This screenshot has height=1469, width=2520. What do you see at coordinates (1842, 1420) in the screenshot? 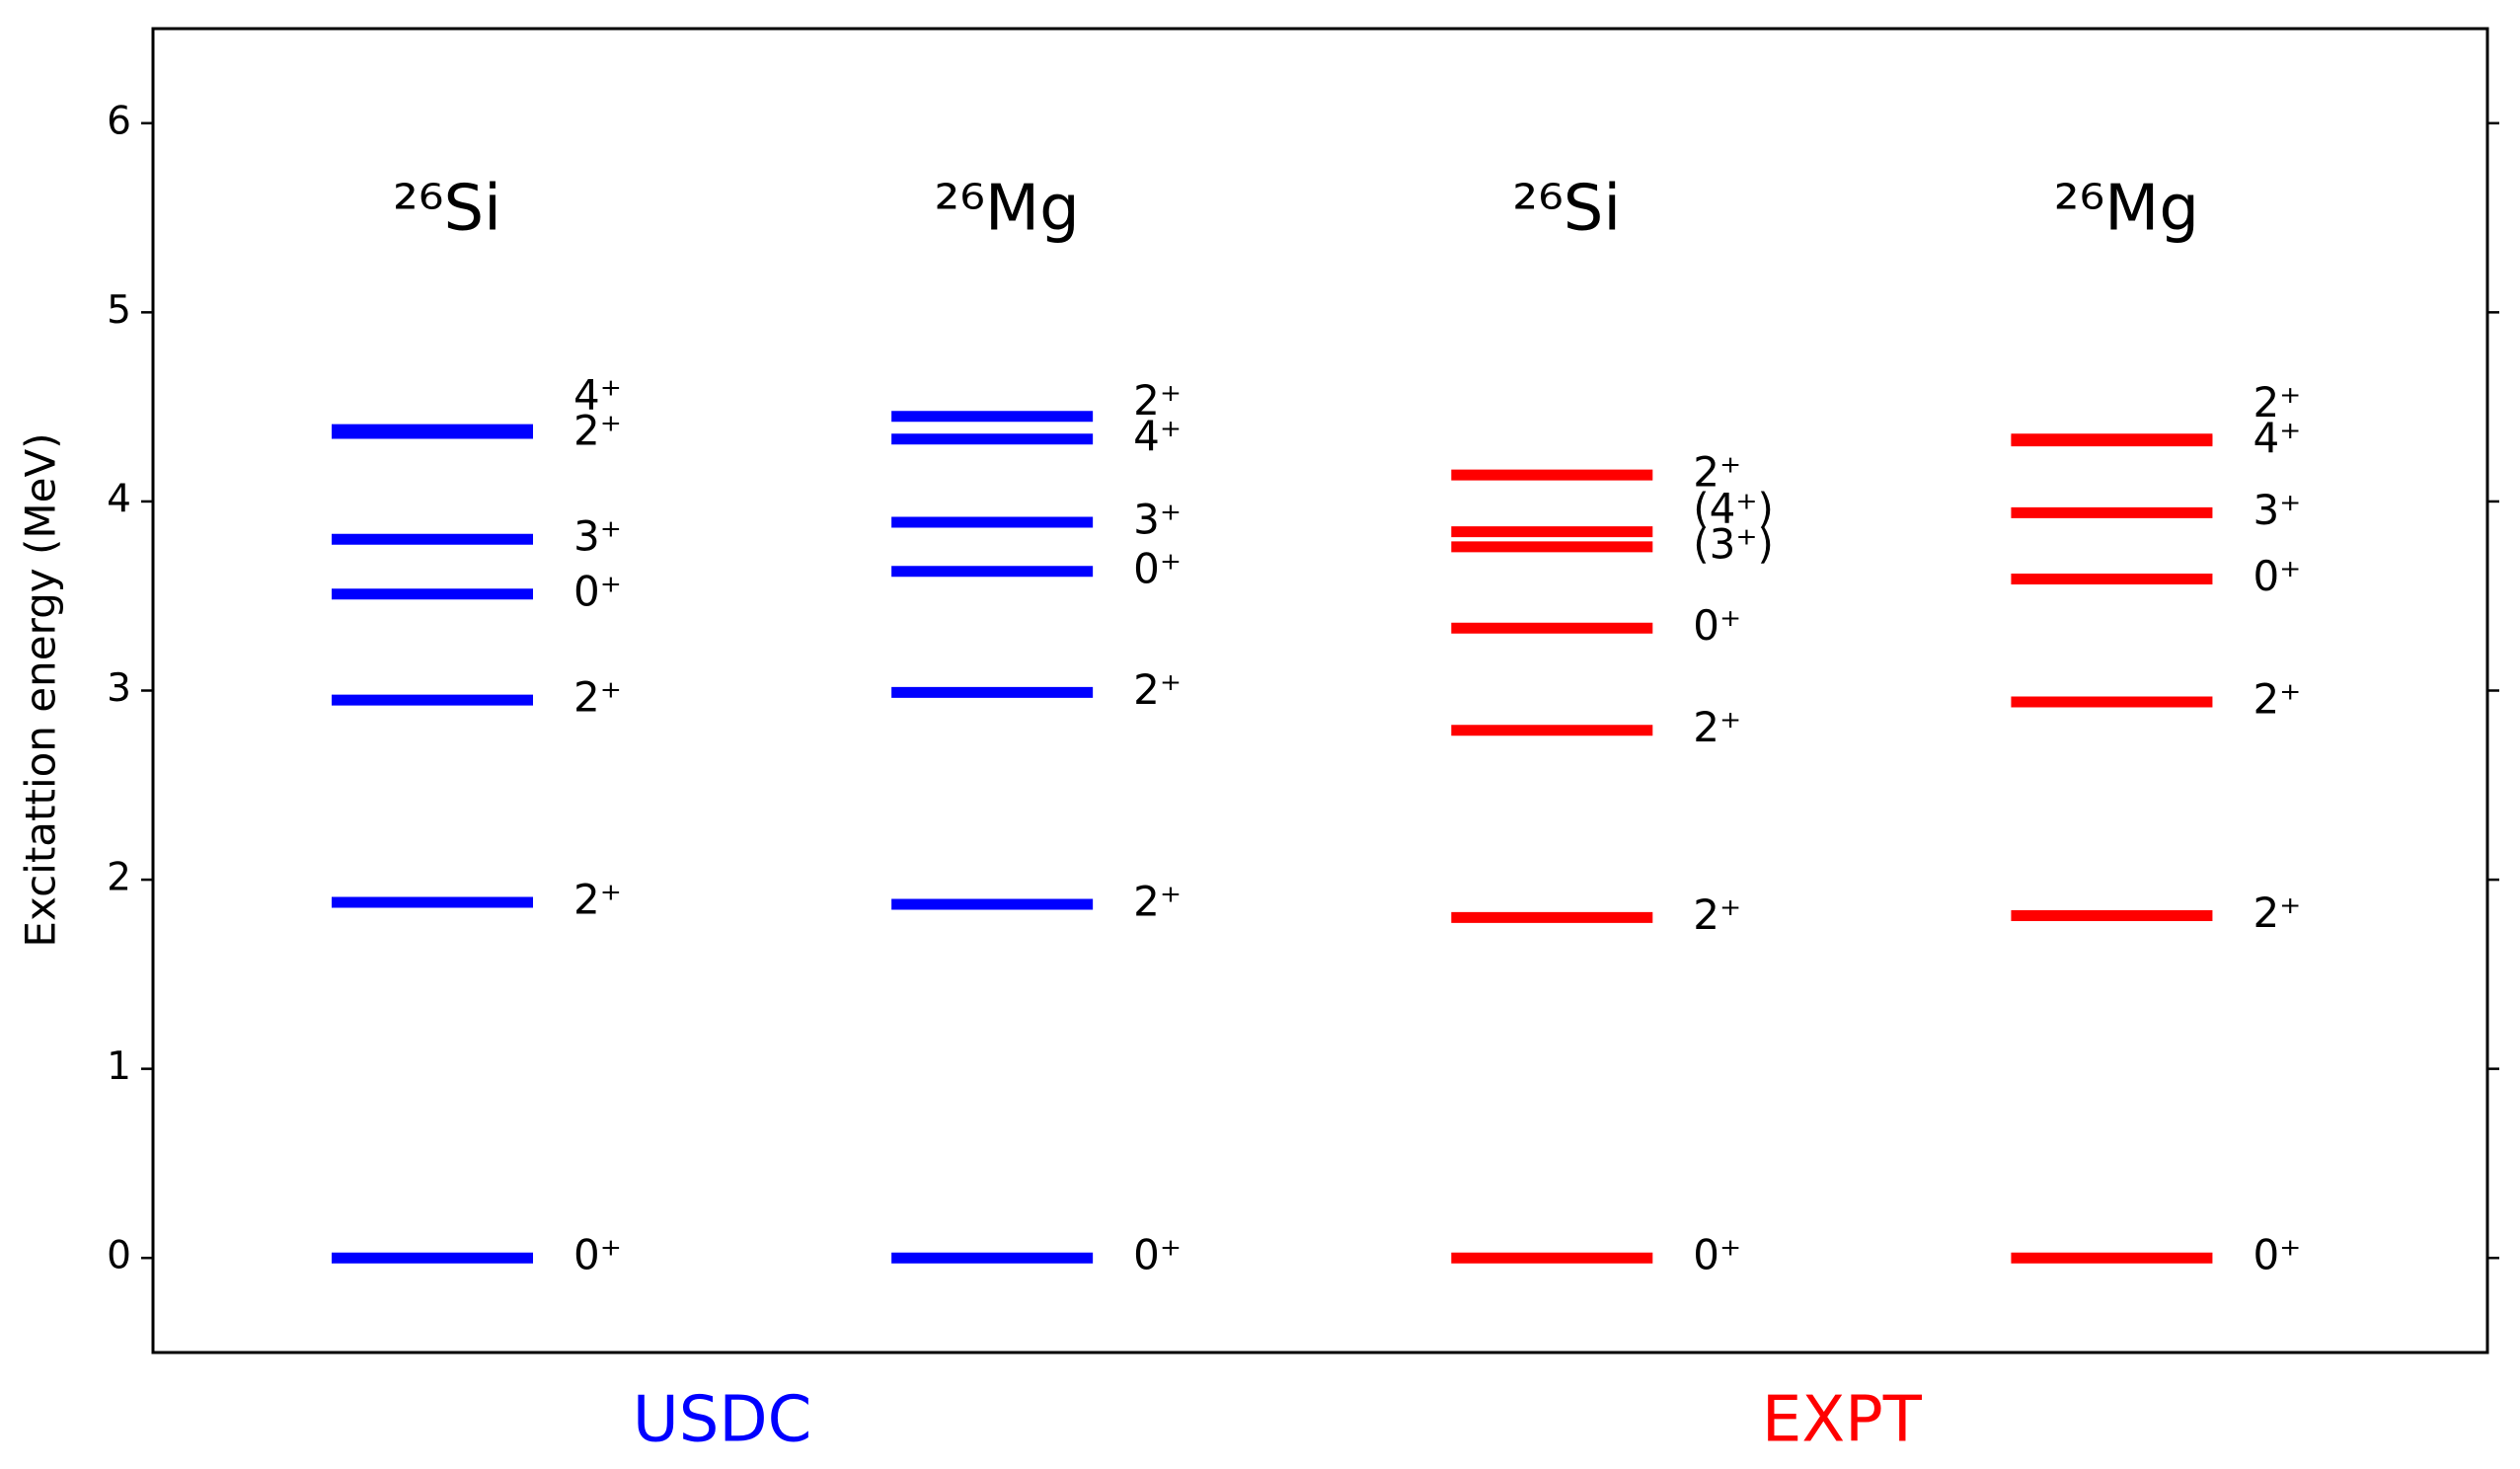
I see `group-label: EXPT` at bounding box center [1842, 1420].